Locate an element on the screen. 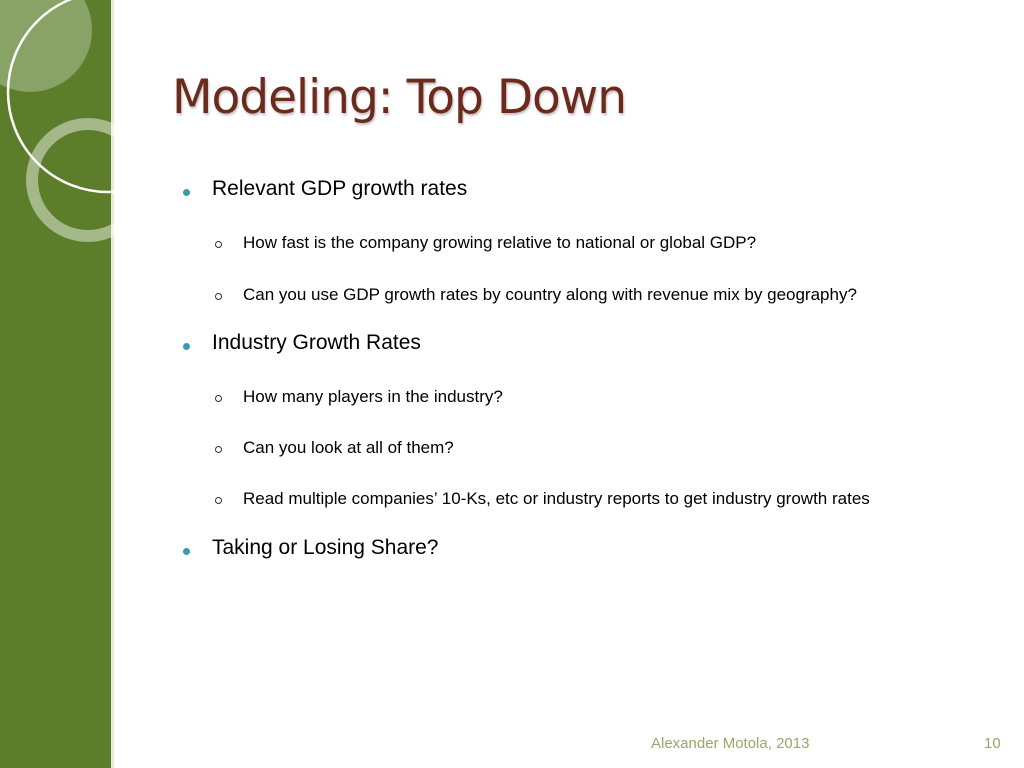 This screenshot has height=768, width=1024. sub-bullet-item: Can you look at all of them? is located at coordinates (348, 447).